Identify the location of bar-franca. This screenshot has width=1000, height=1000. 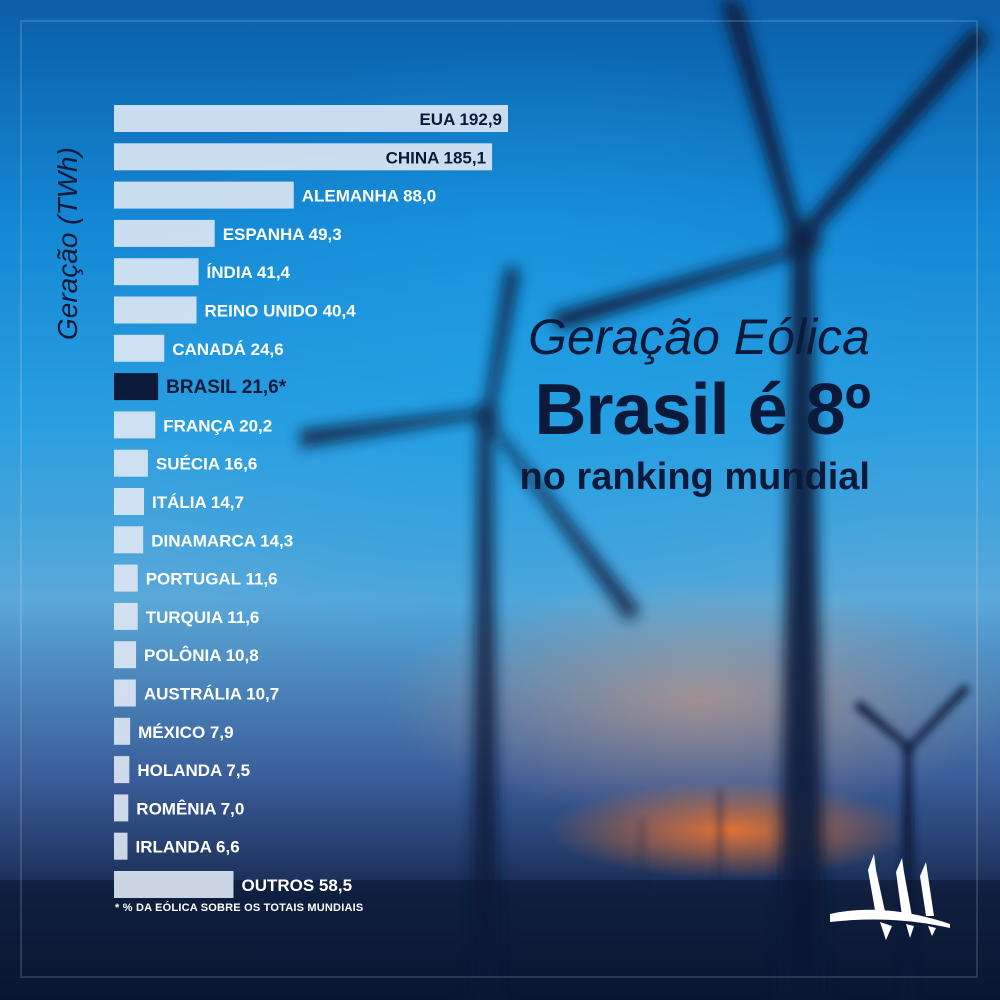
(135, 425).